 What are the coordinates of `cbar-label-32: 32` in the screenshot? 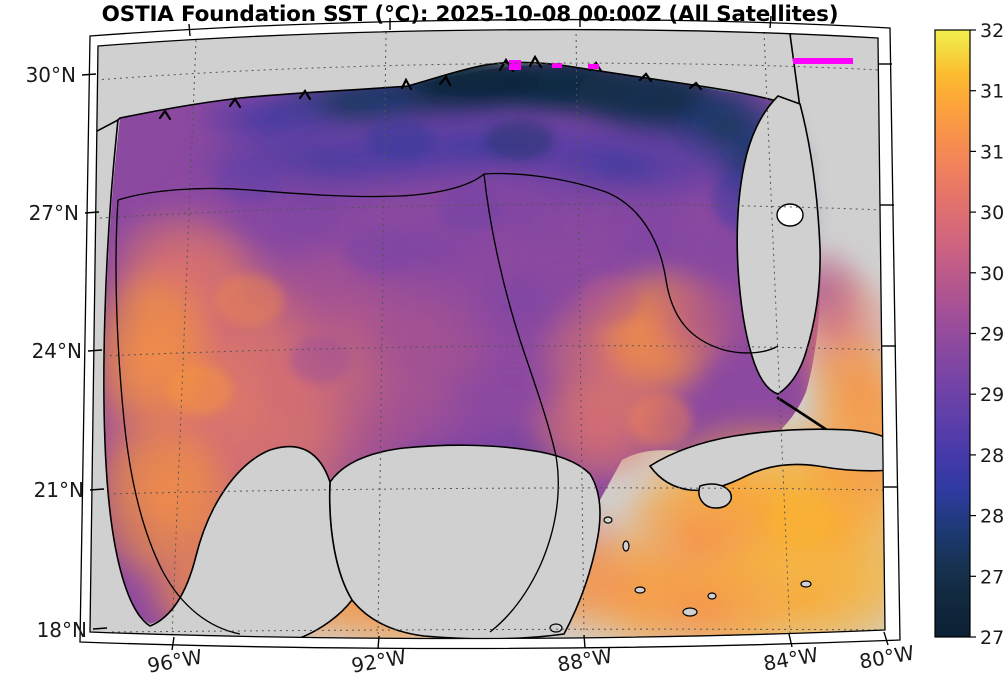 It's located at (991, 31).